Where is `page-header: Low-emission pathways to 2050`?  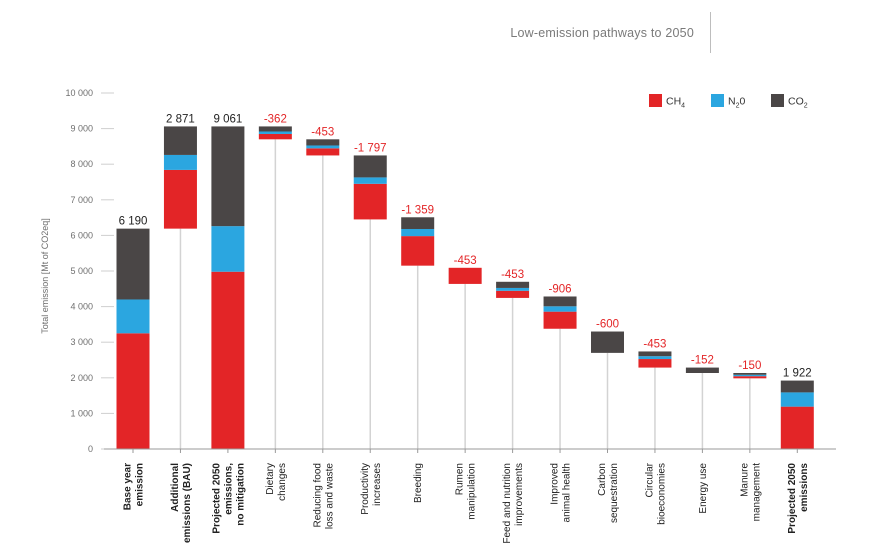 page-header: Low-emission pathways to 2050 is located at coordinates (446, 30).